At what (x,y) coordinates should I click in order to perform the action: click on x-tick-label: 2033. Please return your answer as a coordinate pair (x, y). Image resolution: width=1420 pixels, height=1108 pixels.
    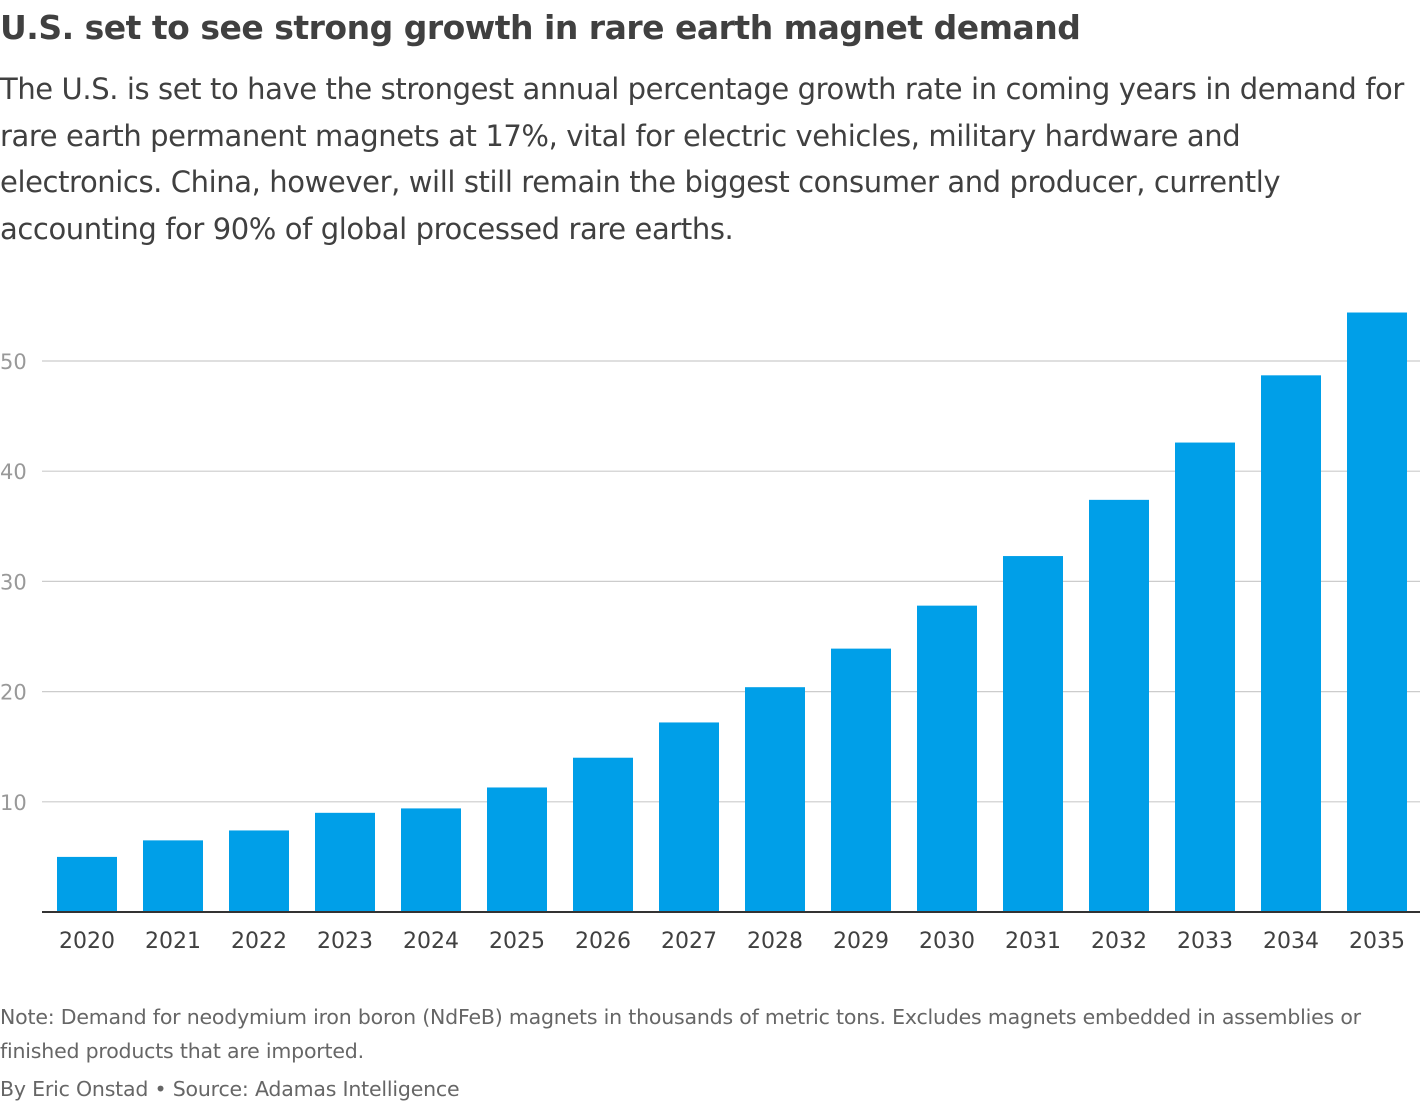
    Looking at the image, I should click on (1205, 941).